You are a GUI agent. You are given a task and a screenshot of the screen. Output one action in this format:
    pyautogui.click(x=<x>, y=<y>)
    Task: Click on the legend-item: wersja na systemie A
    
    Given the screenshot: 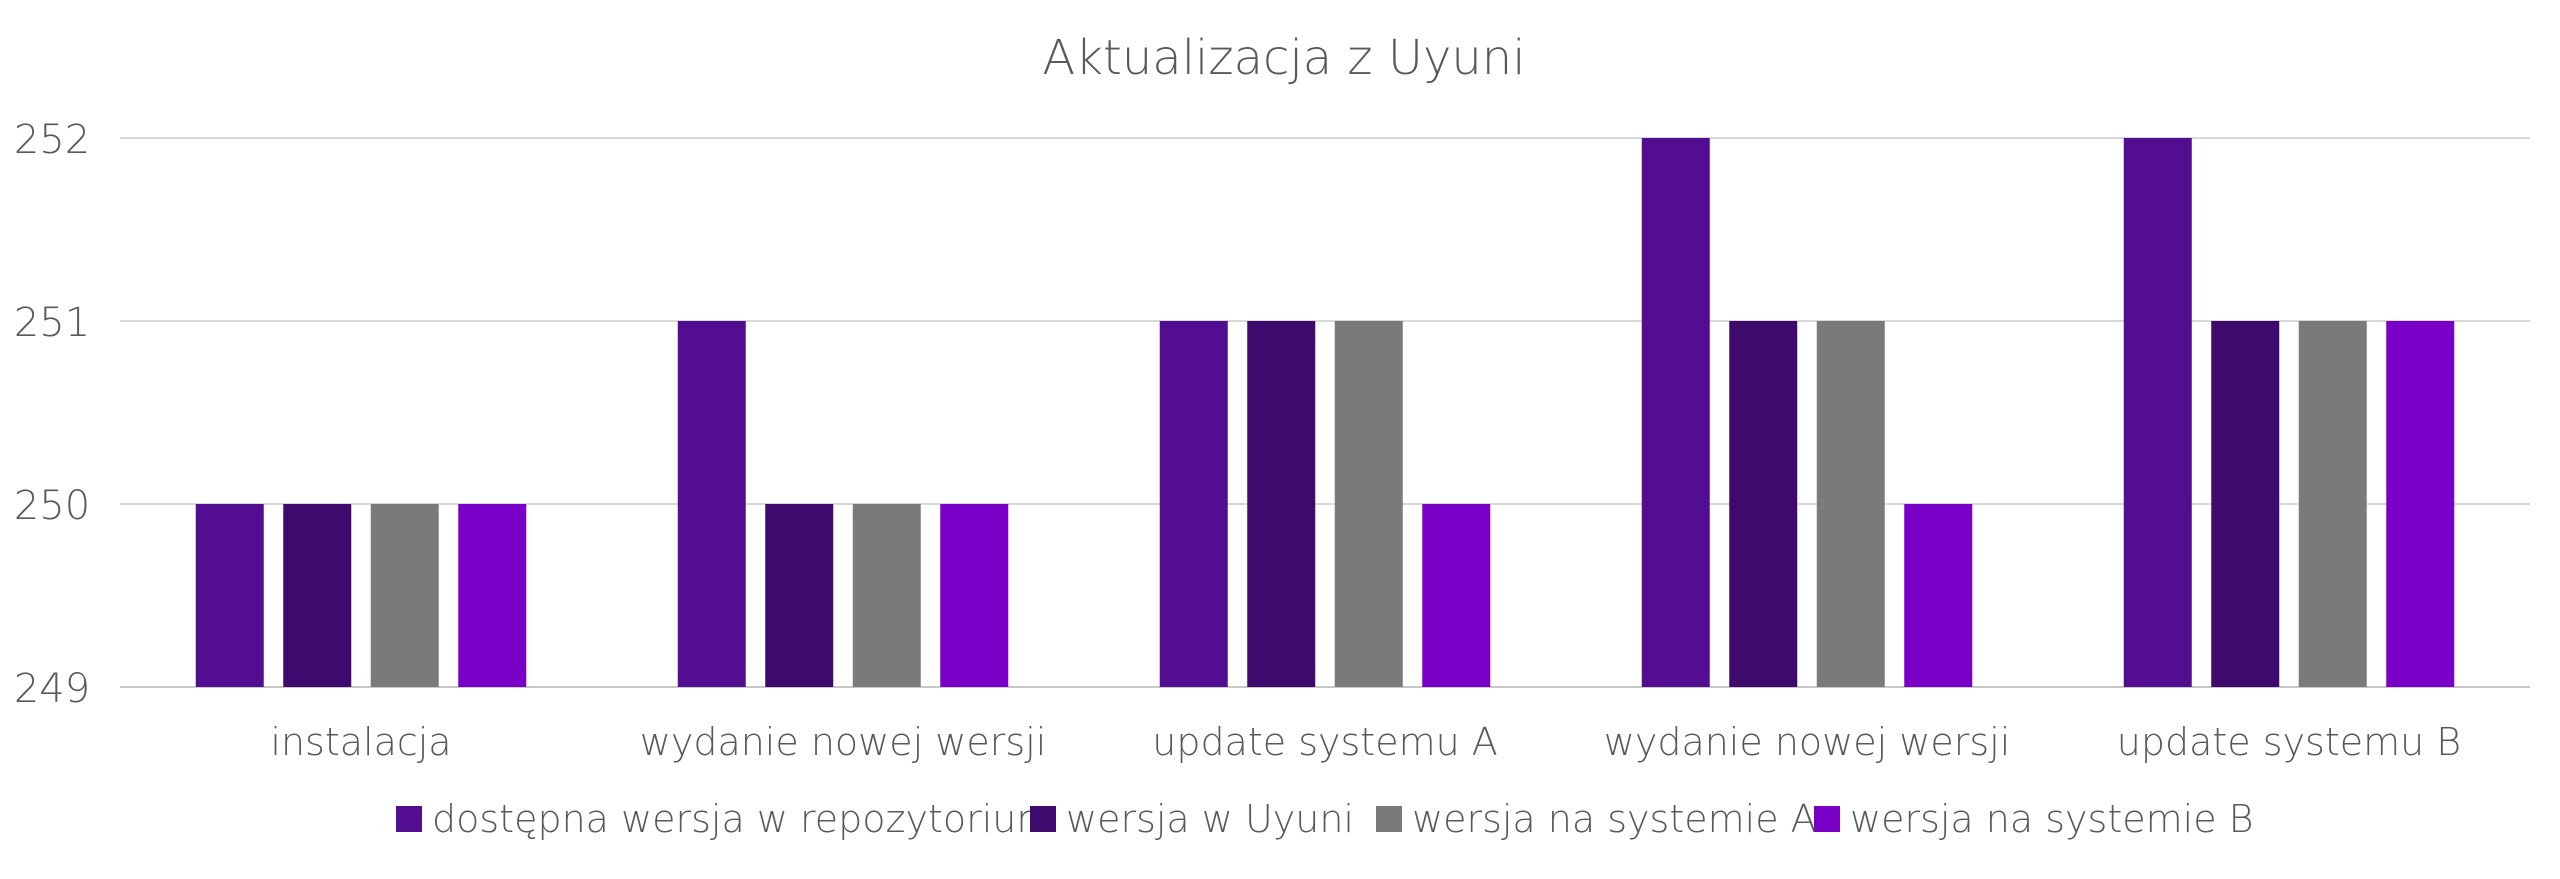 What is the action you would take?
    pyautogui.click(x=1596, y=819)
    